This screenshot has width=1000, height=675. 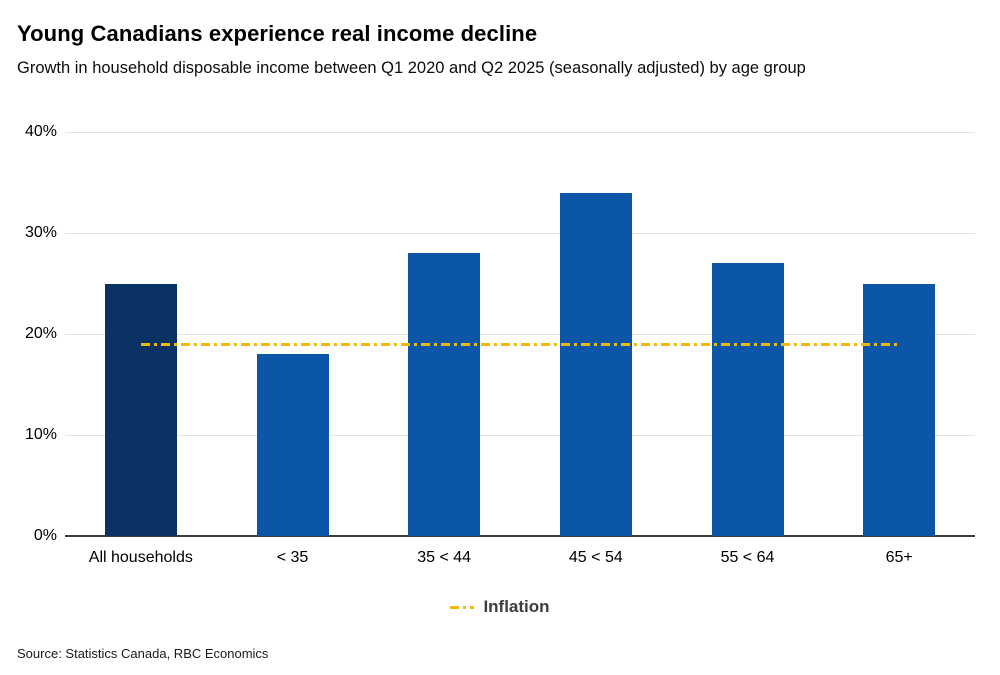 I want to click on y-tick-label: 40%, so click(x=40, y=131).